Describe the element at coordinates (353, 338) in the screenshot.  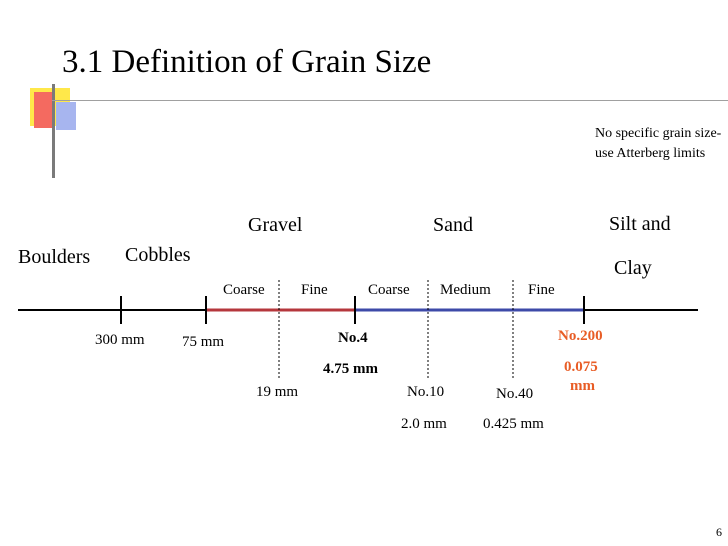
I see `label-no4: No.4` at that location.